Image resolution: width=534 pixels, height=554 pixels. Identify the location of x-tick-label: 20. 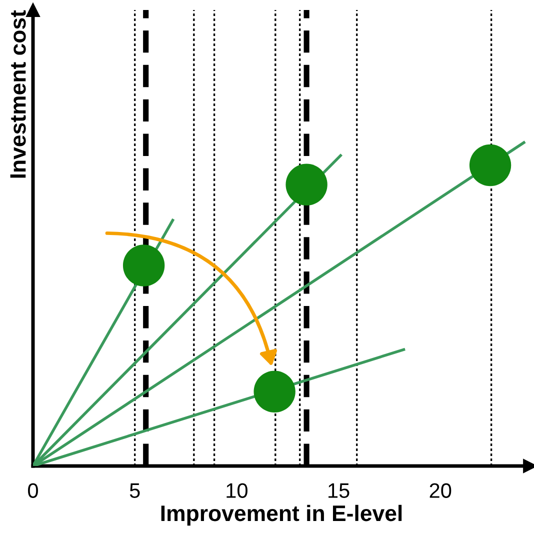
(441, 490).